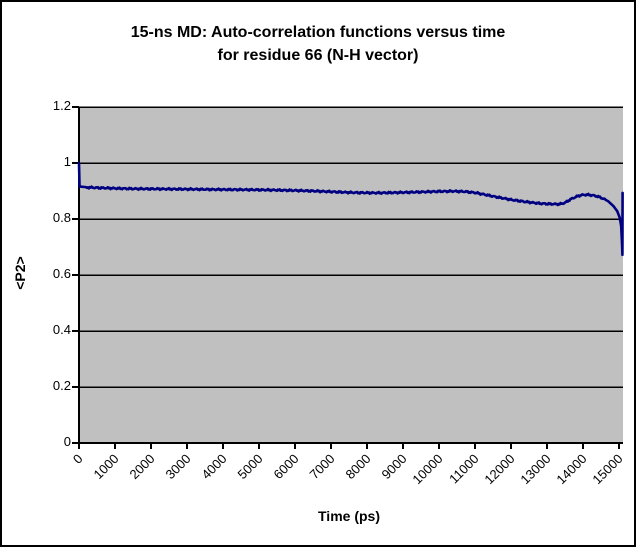  What do you see at coordinates (61, 273) in the screenshot?
I see `y-tick-label: 0.6` at bounding box center [61, 273].